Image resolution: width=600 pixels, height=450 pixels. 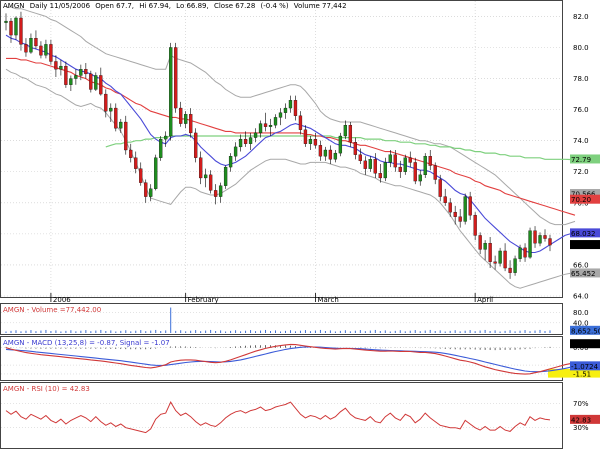 What do you see at coordinates (581, 420) in the screenshot?
I see `rsi-value-tag-text: 42.83` at bounding box center [581, 420].